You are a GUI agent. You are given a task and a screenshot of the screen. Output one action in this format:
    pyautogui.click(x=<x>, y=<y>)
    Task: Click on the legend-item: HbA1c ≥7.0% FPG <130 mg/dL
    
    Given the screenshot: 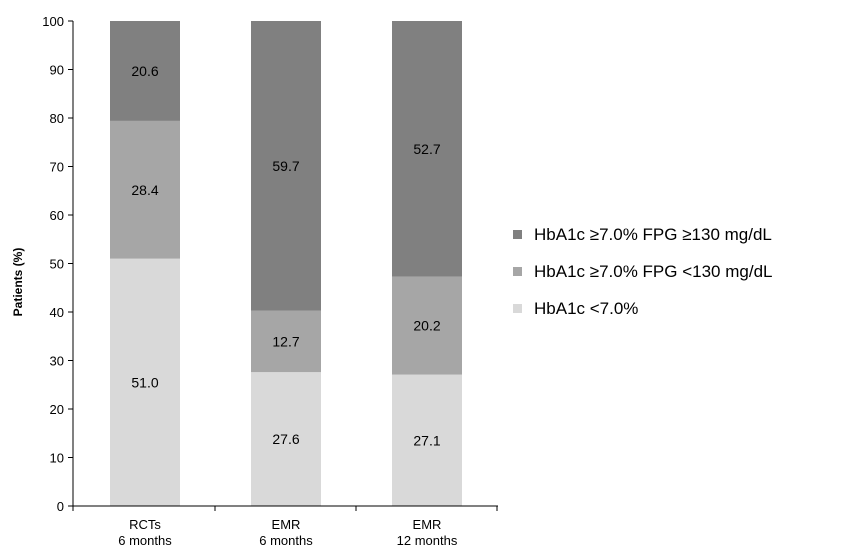 What is the action you would take?
    pyautogui.click(x=642, y=271)
    